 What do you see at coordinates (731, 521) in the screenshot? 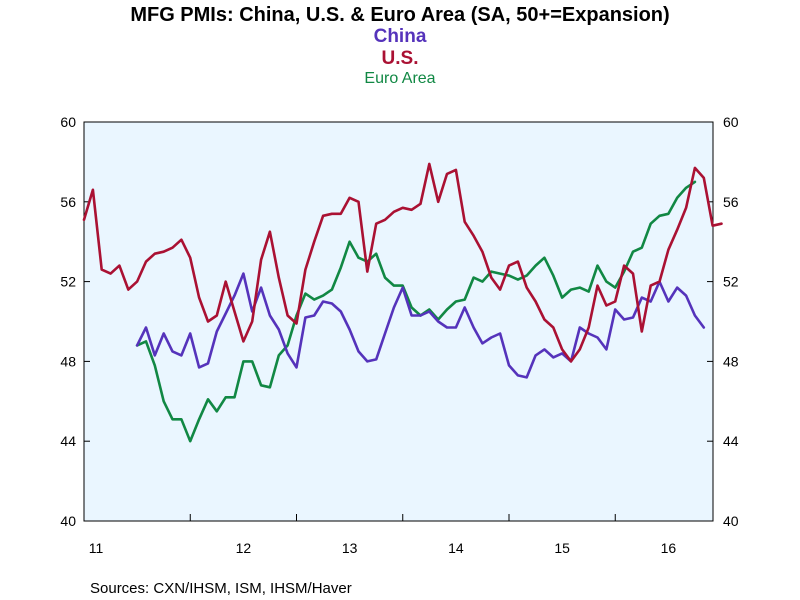
I see `y-tick-label-right: 40` at bounding box center [731, 521].